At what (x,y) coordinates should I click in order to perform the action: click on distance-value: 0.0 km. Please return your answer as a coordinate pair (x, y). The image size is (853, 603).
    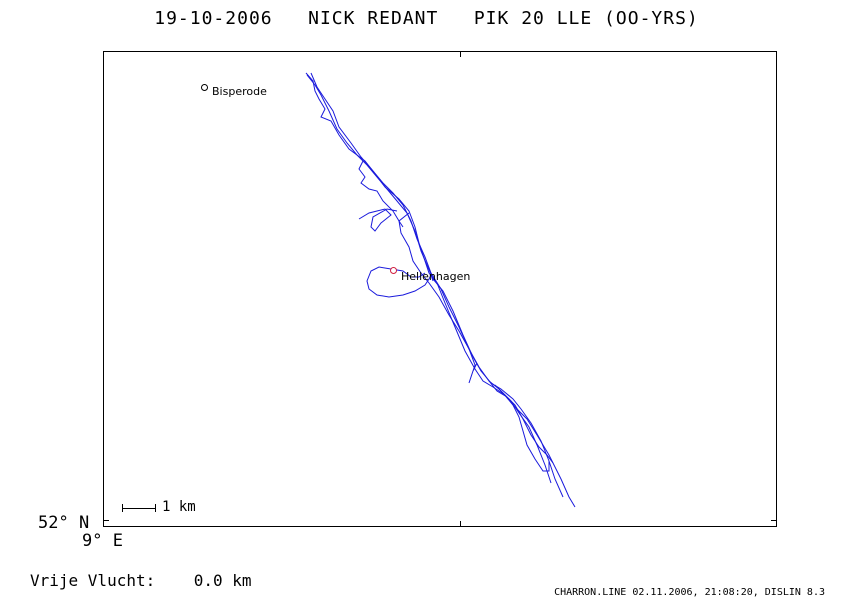
    Looking at the image, I should click on (222, 580).